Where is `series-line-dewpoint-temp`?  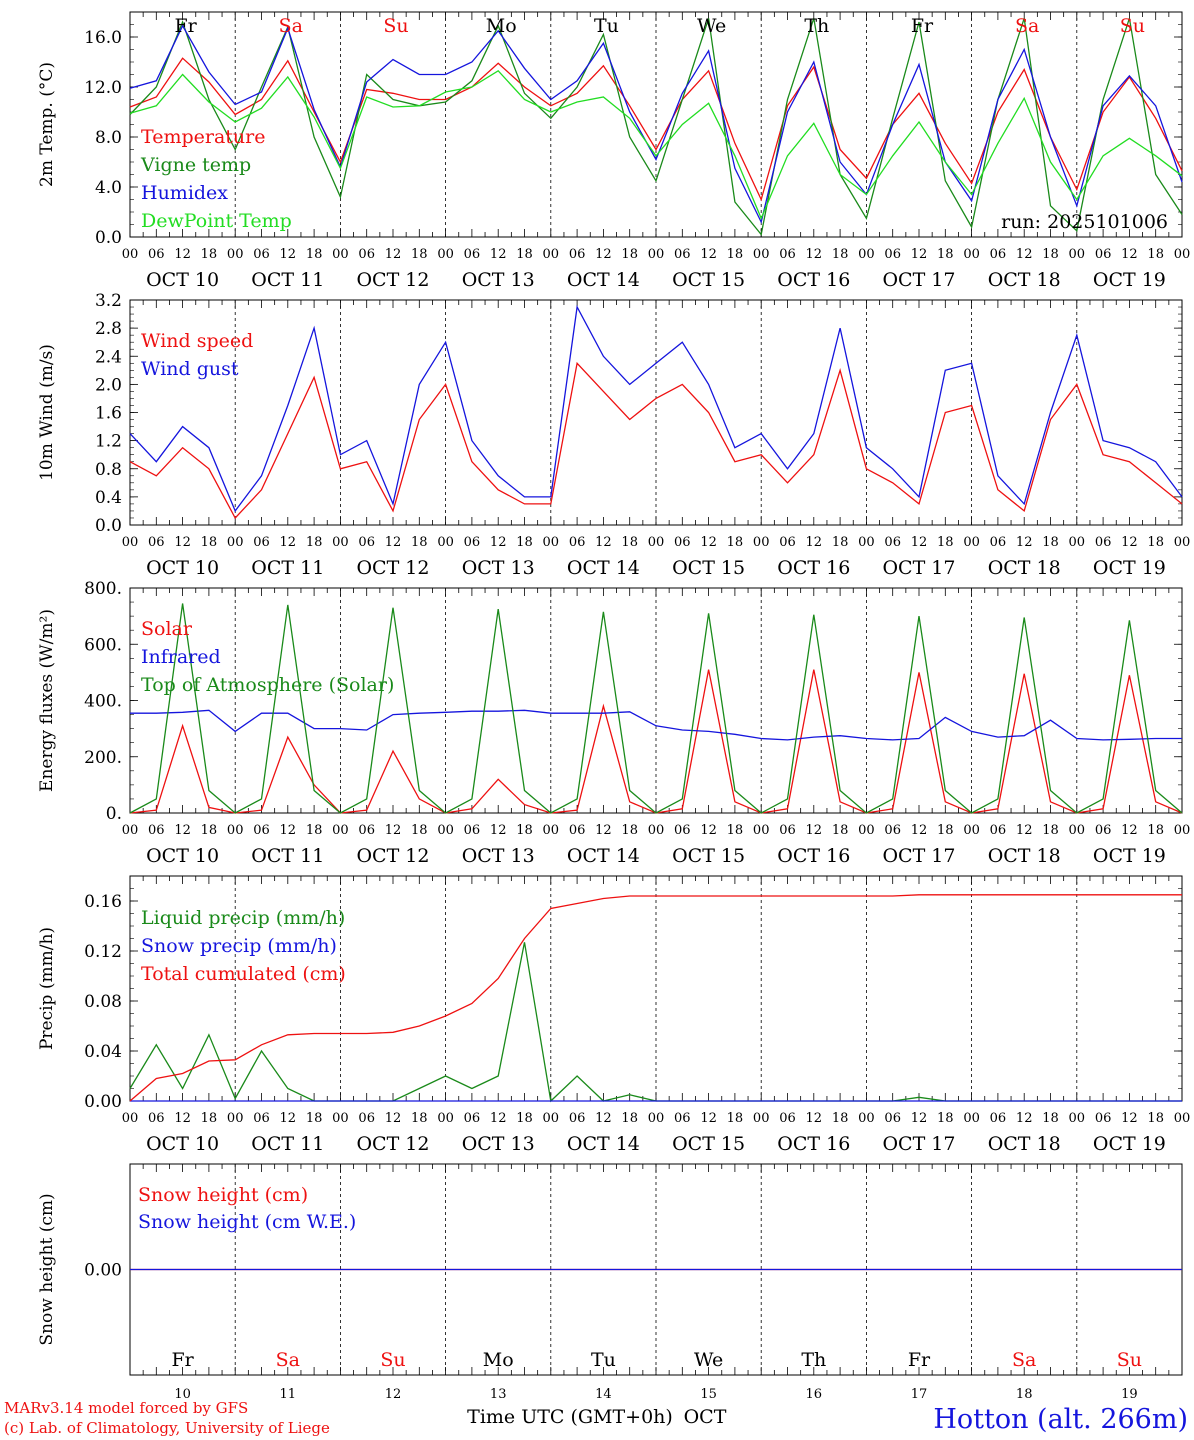
series-line-dewpoint-temp is located at coordinates (656, 144).